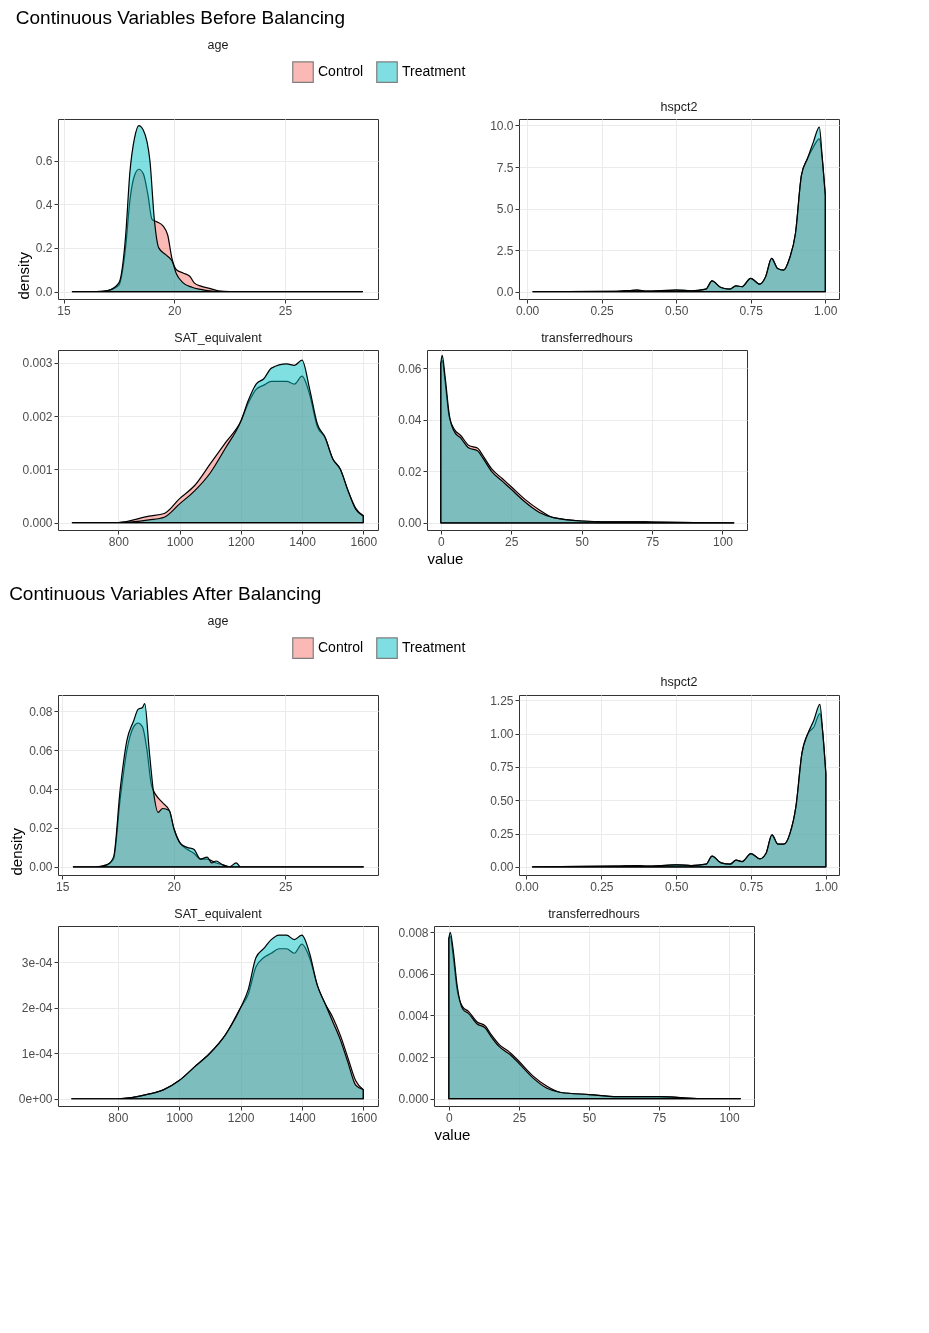 This screenshot has width=929, height=1333. What do you see at coordinates (502, 125) in the screenshot?
I see `y-tick-label: 10.0` at bounding box center [502, 125].